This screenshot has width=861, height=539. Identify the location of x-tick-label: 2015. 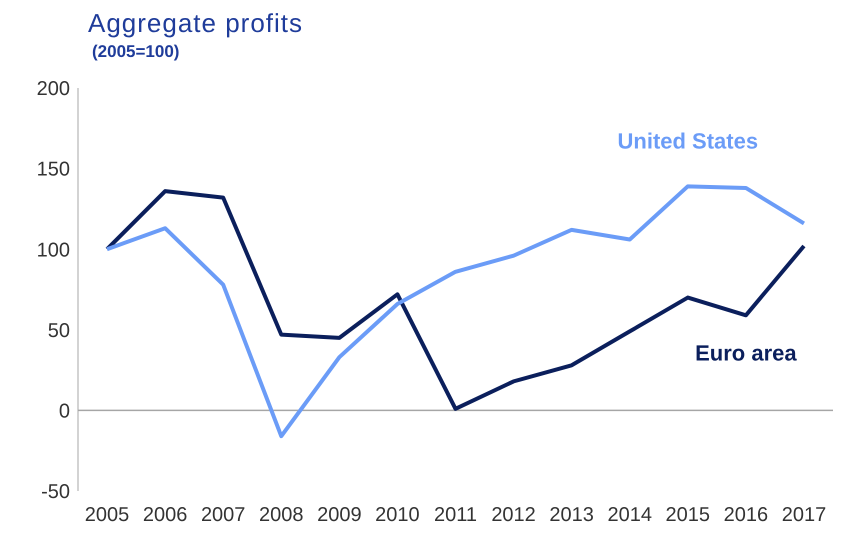
(688, 515).